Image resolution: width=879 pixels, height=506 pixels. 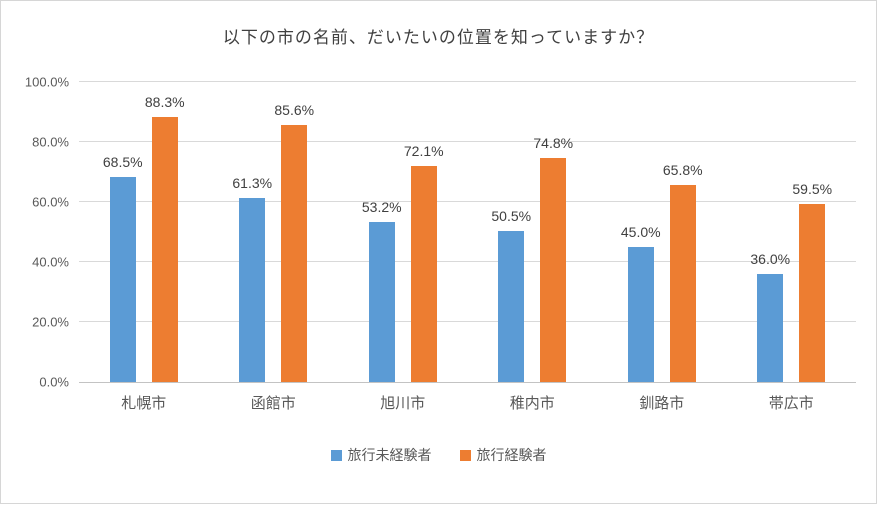 What do you see at coordinates (164, 102) in the screenshot?
I see `bar-value-label: 88.3%` at bounding box center [164, 102].